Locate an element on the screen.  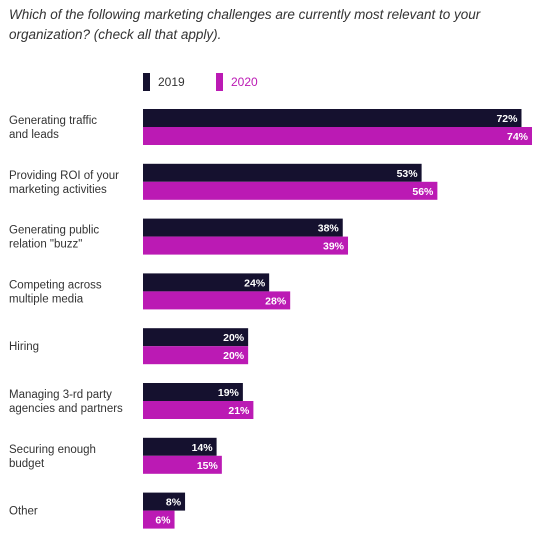
category-label: Hiring is located at coordinates (24, 347).